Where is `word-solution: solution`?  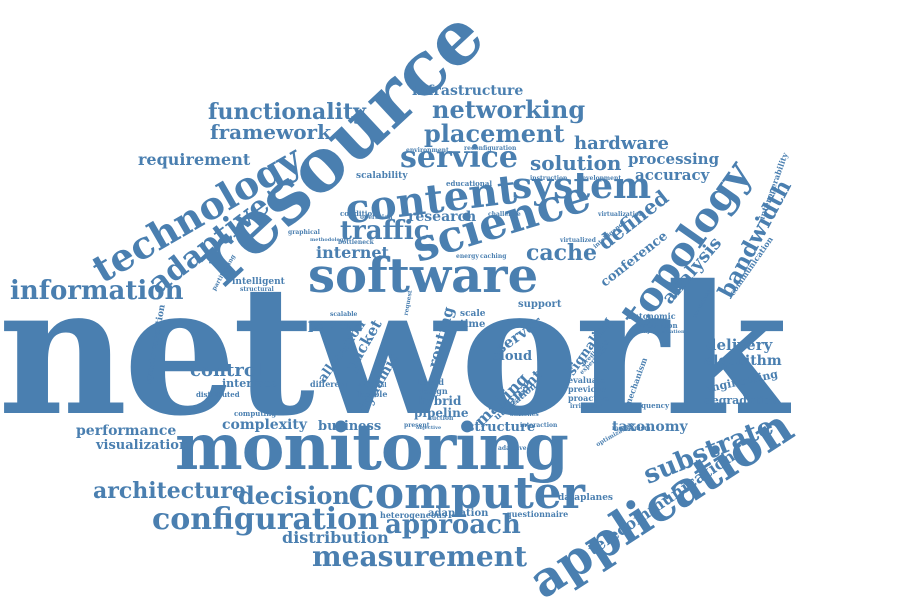 word-solution: solution is located at coordinates (576, 163).